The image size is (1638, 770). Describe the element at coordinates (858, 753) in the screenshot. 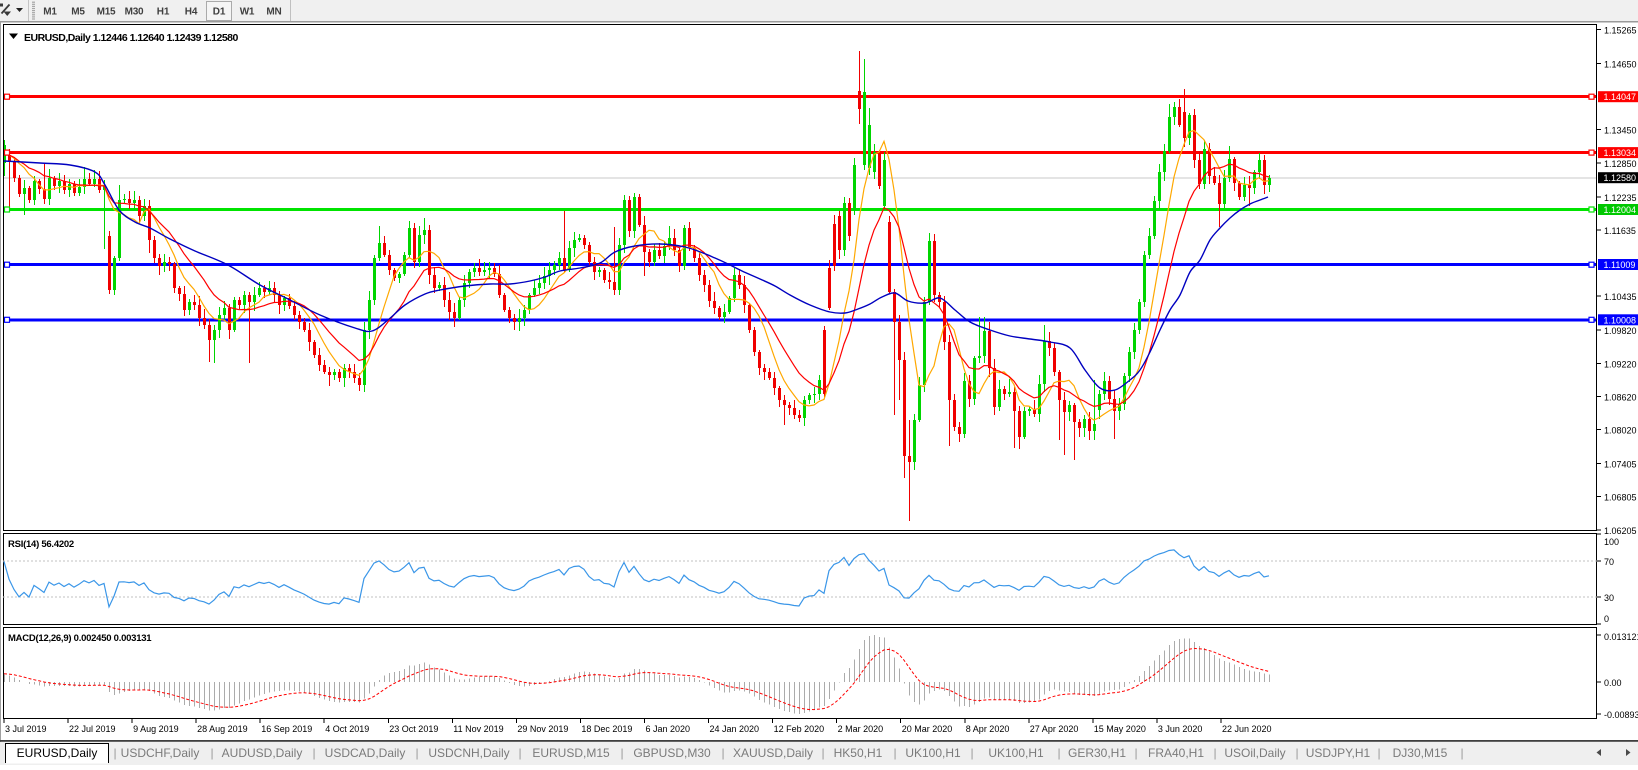

I see `svg-text: HK50,H1` at that location.